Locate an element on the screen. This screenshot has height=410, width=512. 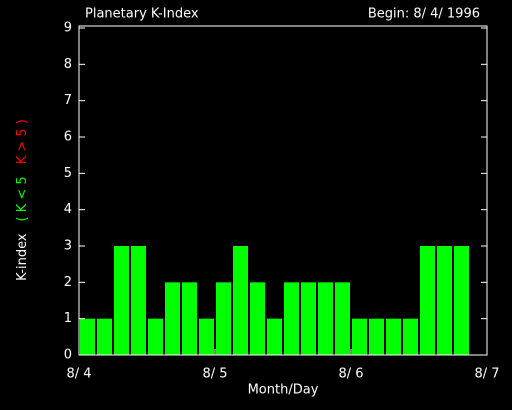
y-axis-label-group: K-index ( K < 5 K > 5 ) is located at coordinates (22, 200).